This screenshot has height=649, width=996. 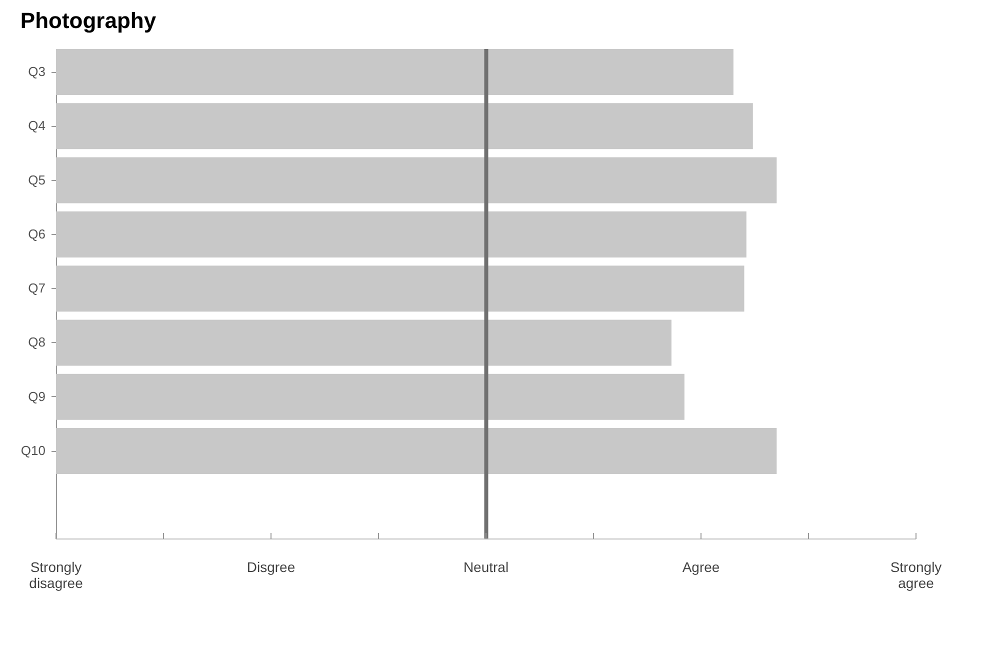 I want to click on text: Strongly agree, so click(x=916, y=575).